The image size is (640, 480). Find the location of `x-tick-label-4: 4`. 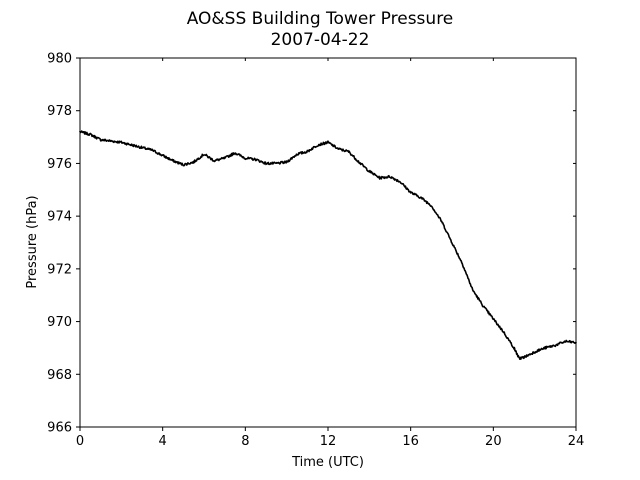

x-tick-label-4: 4 is located at coordinates (163, 441).